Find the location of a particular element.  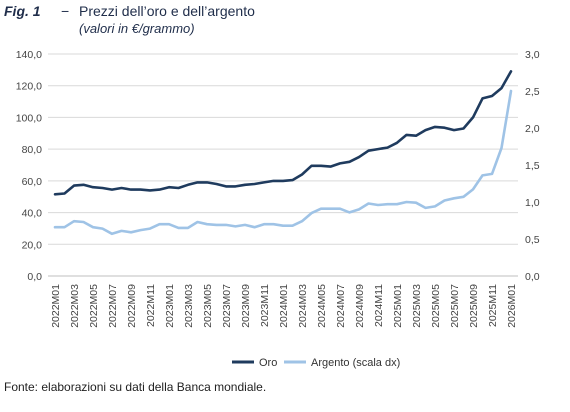

y-axis-right: 0,0 0,5 1,0 1,5 2,0 2,5 3,0 is located at coordinates (532, 166).